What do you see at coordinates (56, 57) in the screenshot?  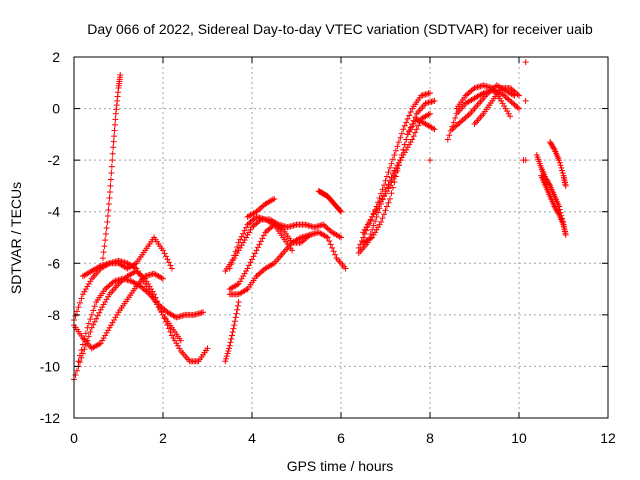 I see `y-tick-label: 2` at bounding box center [56, 57].